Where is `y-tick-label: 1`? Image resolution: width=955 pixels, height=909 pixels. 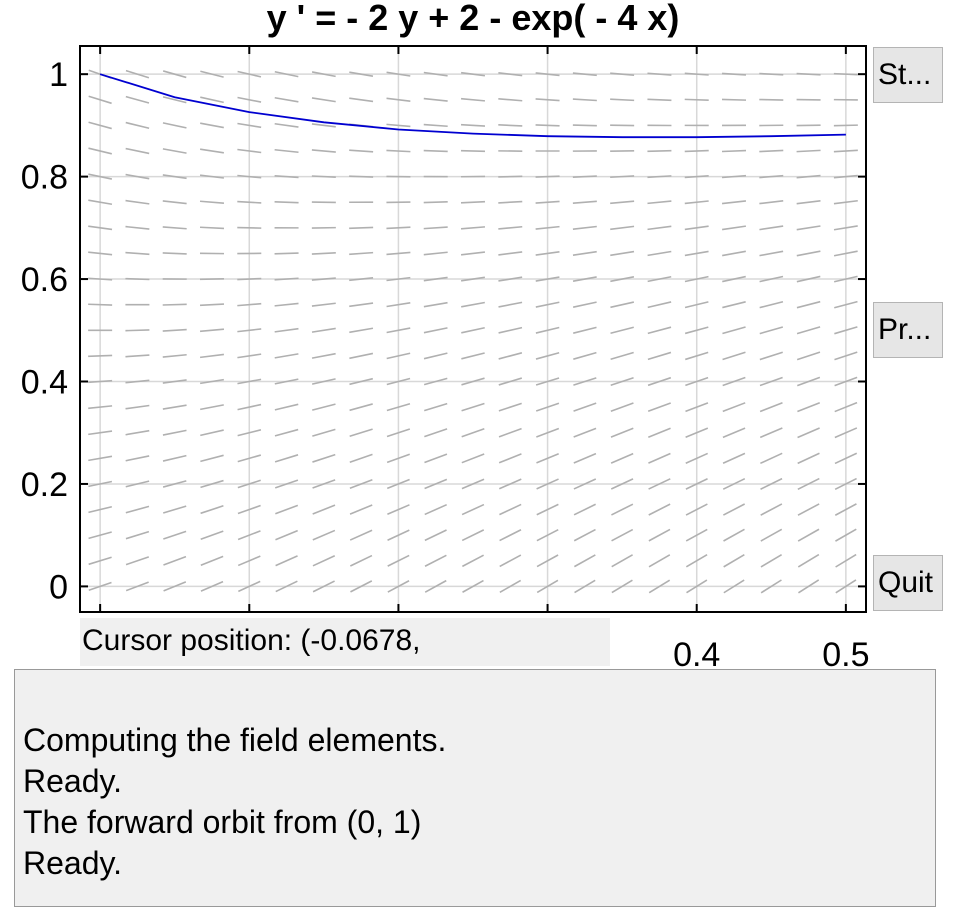 y-tick-label: 1 is located at coordinates (58, 75).